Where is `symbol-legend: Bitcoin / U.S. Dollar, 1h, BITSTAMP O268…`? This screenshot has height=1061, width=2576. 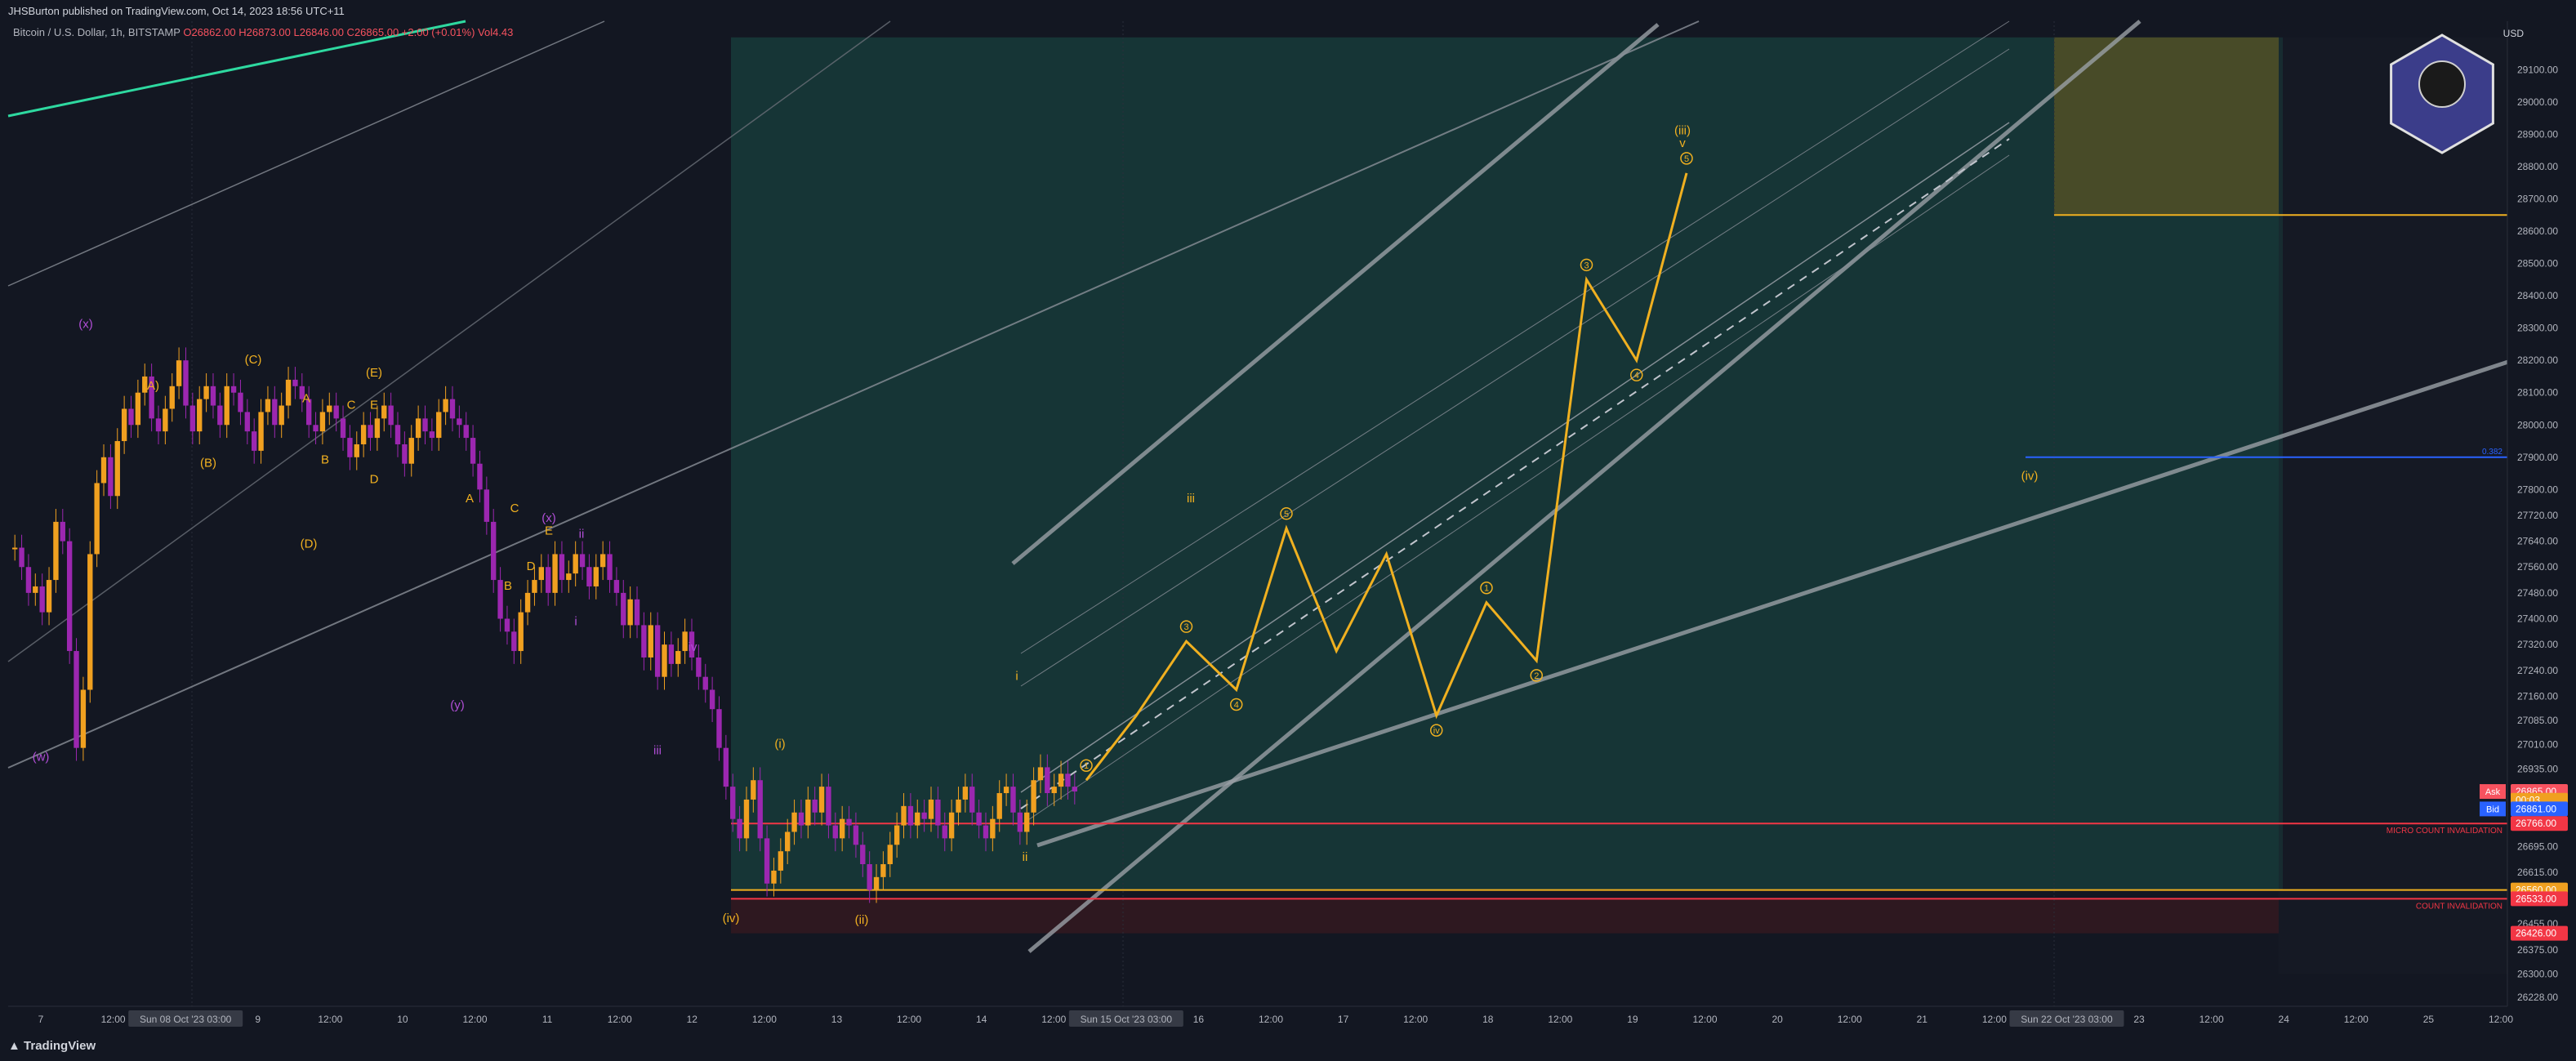 symbol-legend: Bitcoin / U.S. Dollar, 1h, BITSTAMP O268… is located at coordinates (263, 32).